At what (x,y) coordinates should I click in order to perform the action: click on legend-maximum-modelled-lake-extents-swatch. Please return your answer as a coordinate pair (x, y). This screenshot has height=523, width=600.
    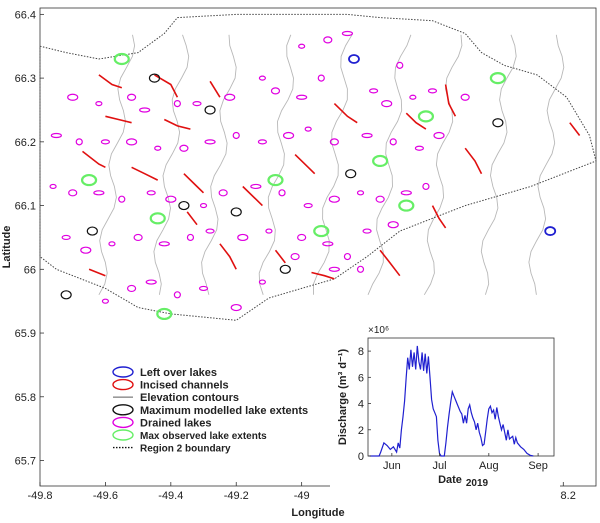
    Looking at the image, I should click on (123, 410).